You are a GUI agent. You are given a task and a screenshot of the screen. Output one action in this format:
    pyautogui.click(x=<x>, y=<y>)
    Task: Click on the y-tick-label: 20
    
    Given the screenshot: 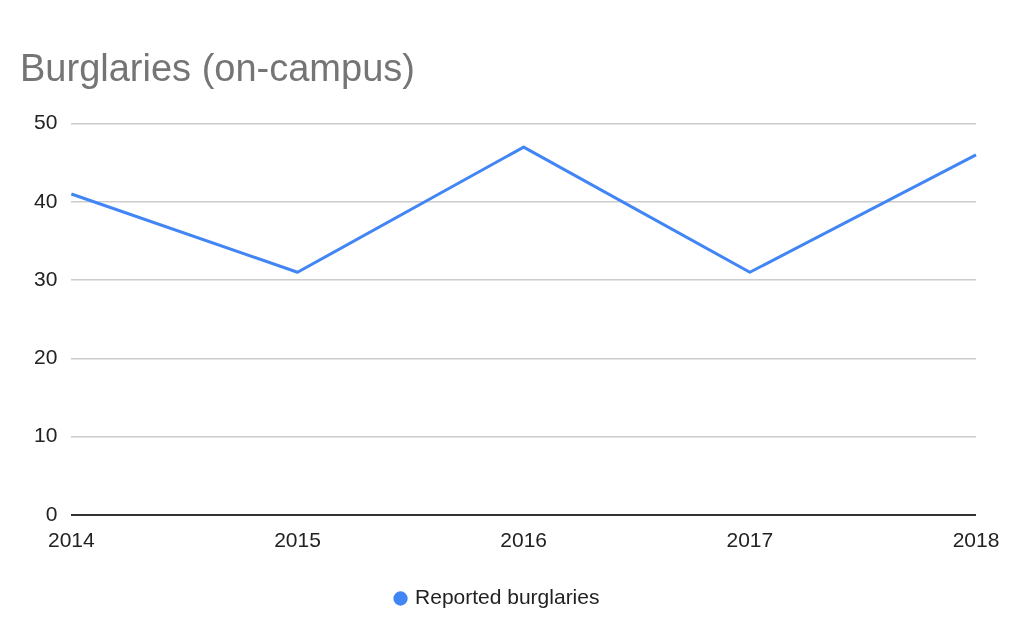 What is the action you would take?
    pyautogui.click(x=46, y=357)
    